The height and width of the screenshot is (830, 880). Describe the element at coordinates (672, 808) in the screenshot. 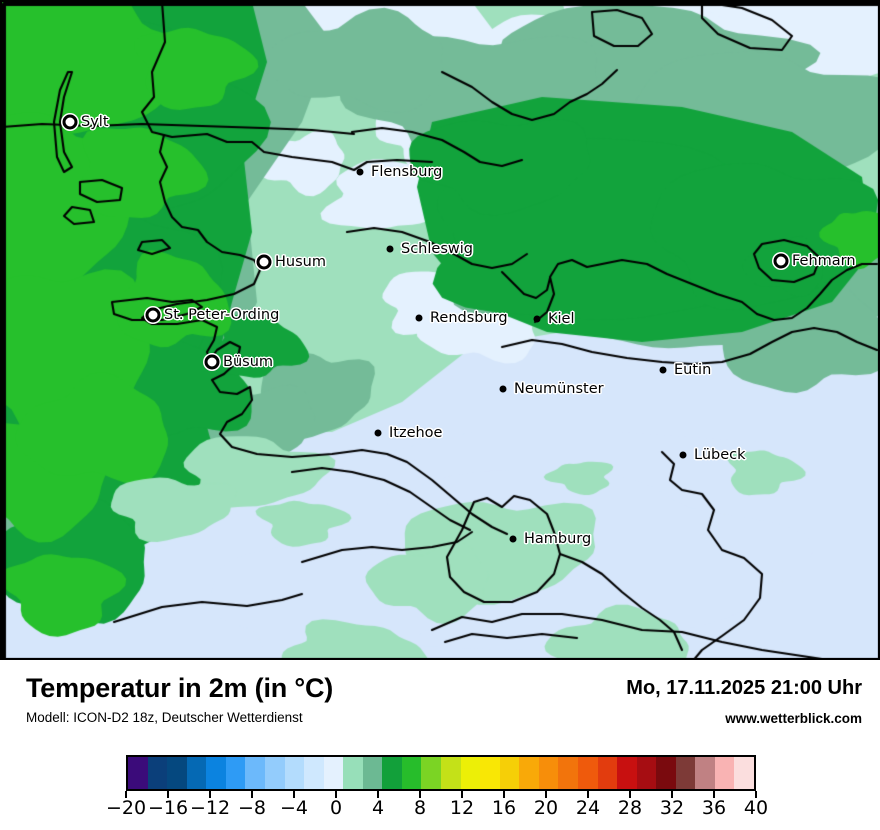

I see `colorbar-tick-label: 32` at that location.